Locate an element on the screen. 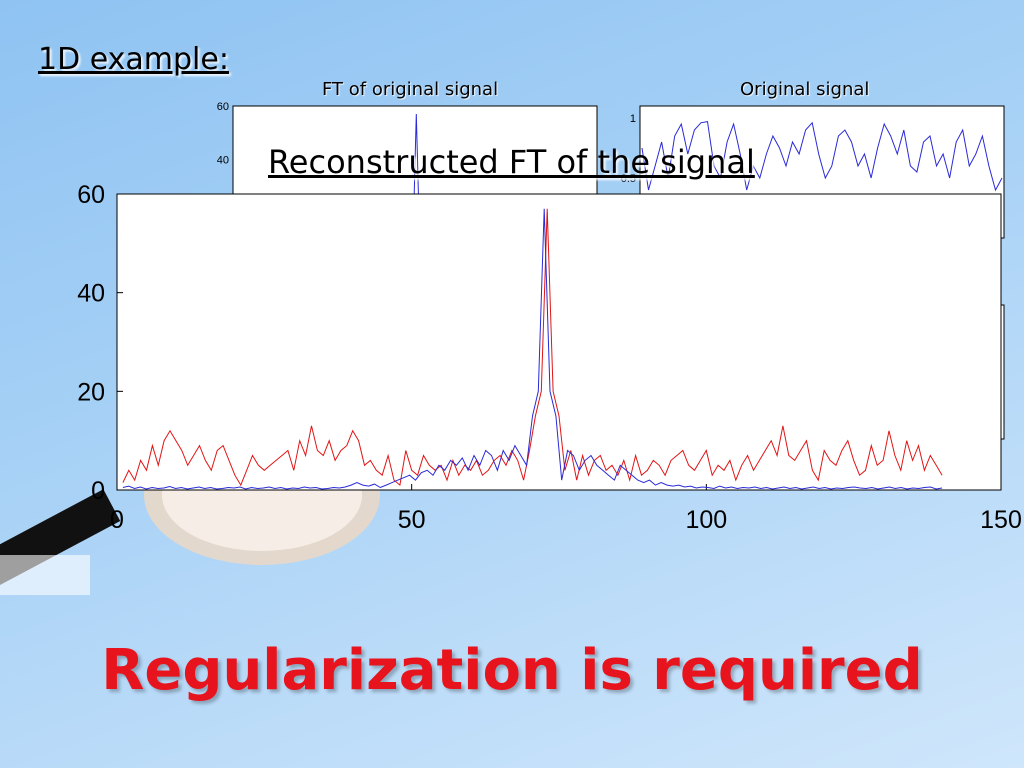 Image resolution: width=1024 pixels, height=768 pixels. ft-original-y-tick-label: 40 is located at coordinates (223, 160).